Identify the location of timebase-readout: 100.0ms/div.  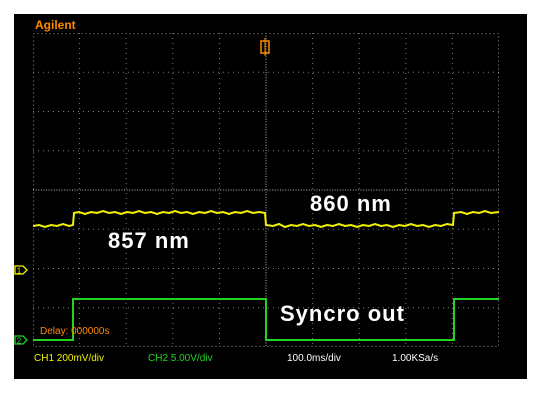
(314, 358).